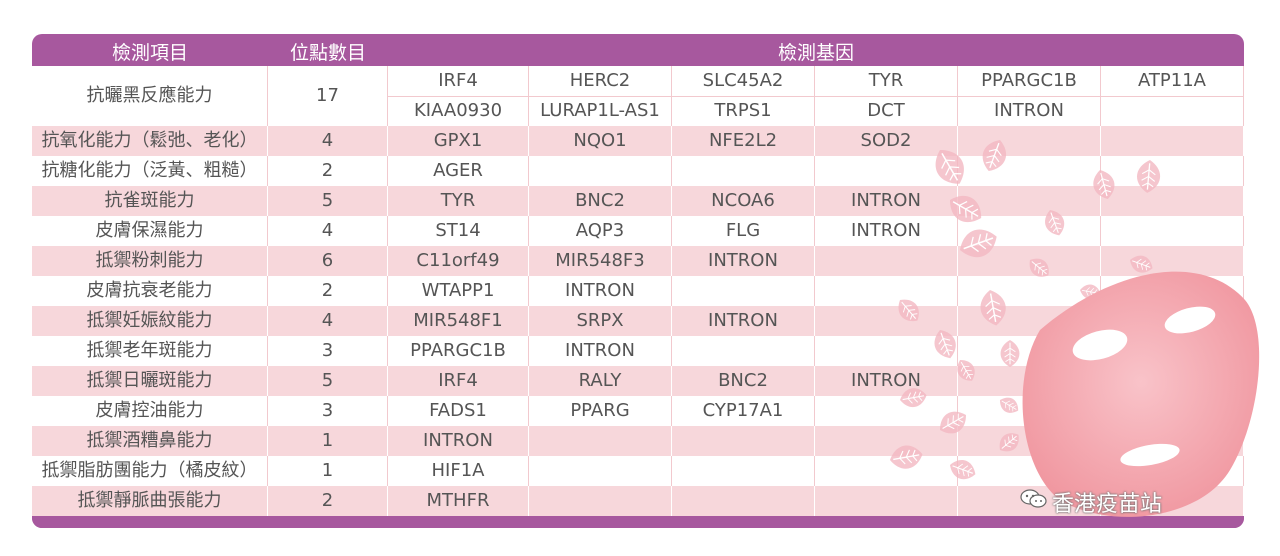 The height and width of the screenshot is (556, 1280). Describe the element at coordinates (150, 501) in the screenshot. I see `item-cell: 抵禦靜脈曲張能力` at that location.